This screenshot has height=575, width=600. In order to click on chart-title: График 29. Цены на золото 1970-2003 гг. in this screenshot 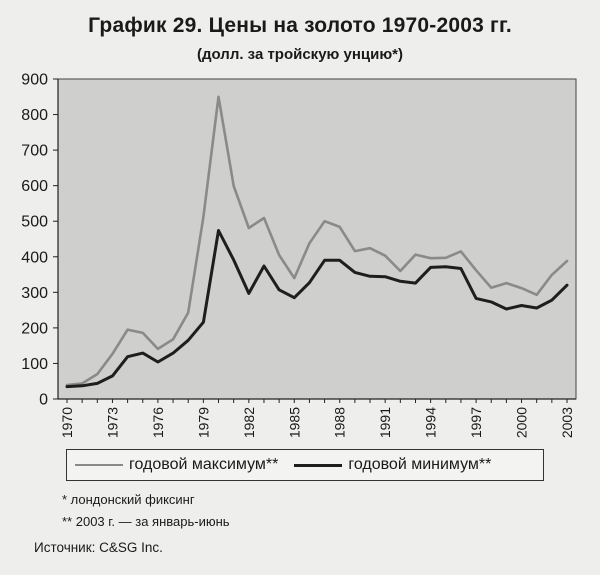, I will do `click(300, 25)`.